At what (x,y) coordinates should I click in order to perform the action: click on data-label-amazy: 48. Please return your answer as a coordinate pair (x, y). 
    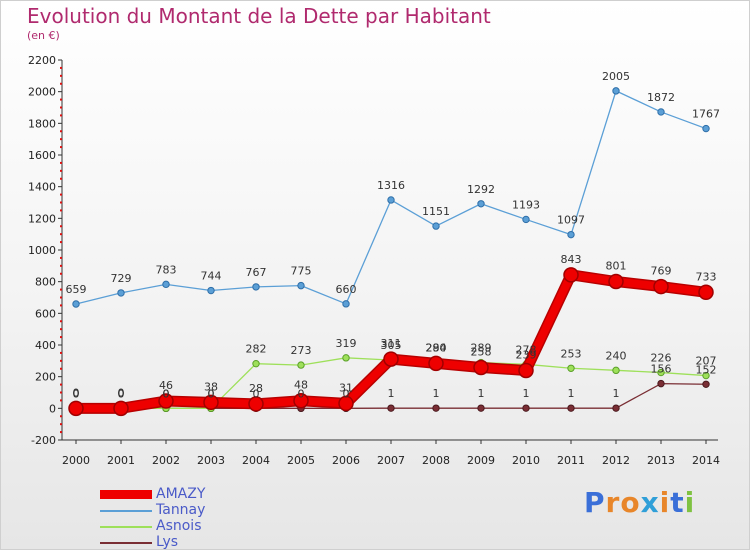
    Looking at the image, I should click on (301, 385).